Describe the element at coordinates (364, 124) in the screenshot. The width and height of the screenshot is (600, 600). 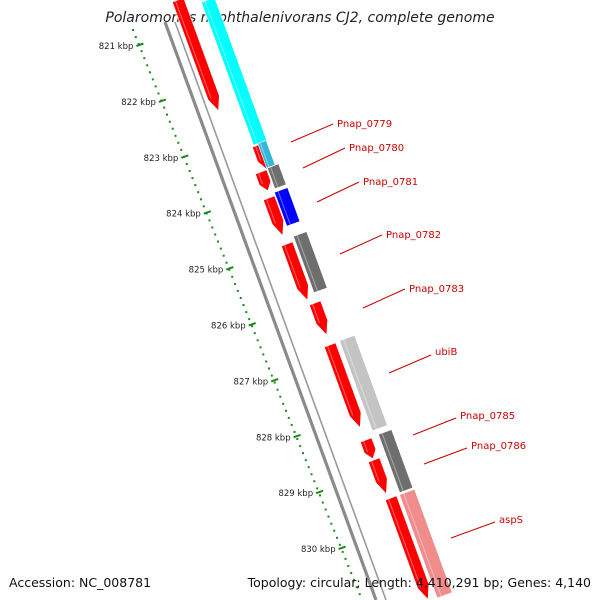
I see `gene-label: Pnap_0779` at that location.